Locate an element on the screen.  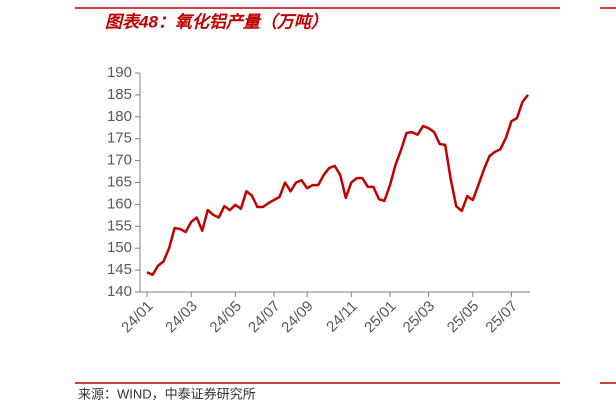
chart-title: 图表48：氧化铝产量（万吨） is located at coordinates (216, 21).